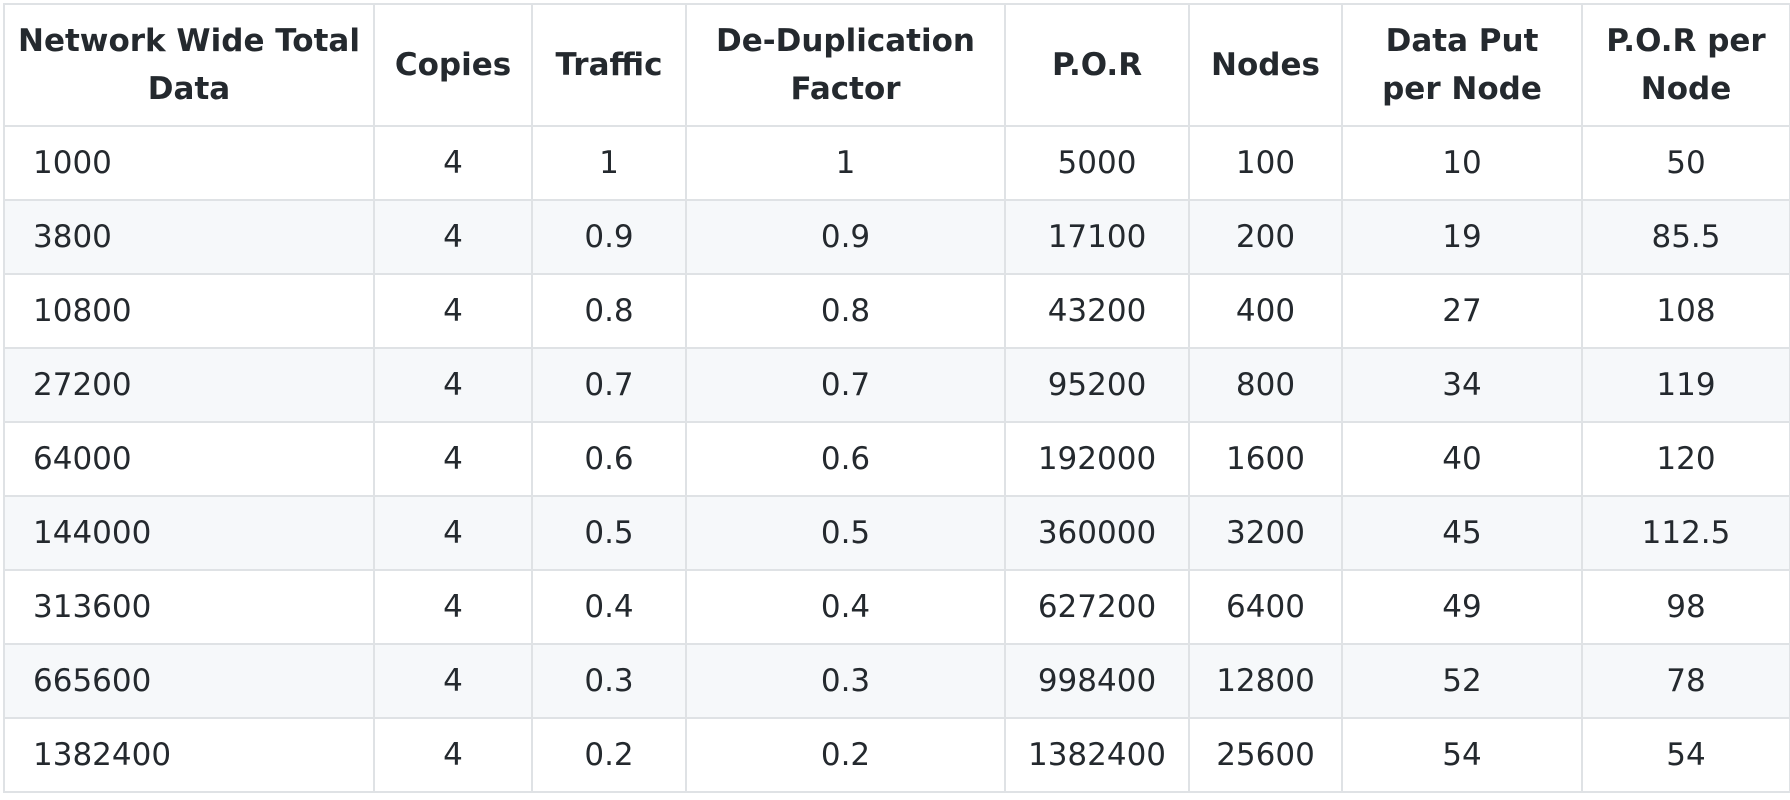  What do you see at coordinates (609, 163) in the screenshot?
I see `cell-traffic: 1` at bounding box center [609, 163].